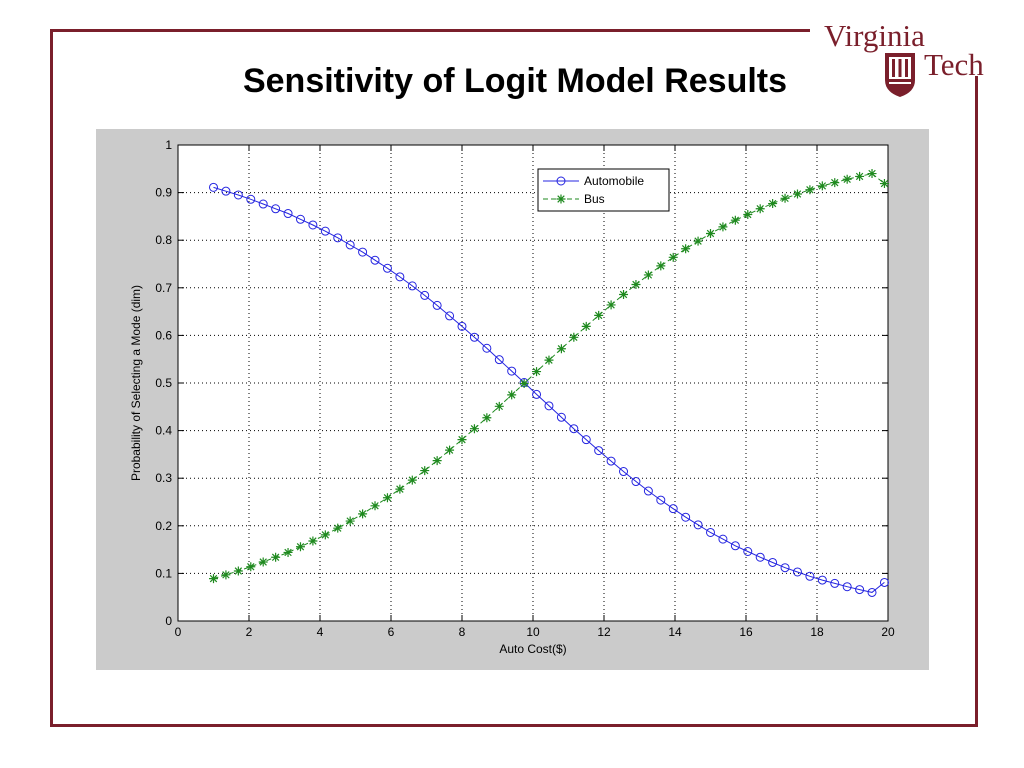 Image resolution: width=1024 pixels, height=768 pixels. What do you see at coordinates (168, 145) in the screenshot?
I see `y-tick-label: 1` at bounding box center [168, 145].